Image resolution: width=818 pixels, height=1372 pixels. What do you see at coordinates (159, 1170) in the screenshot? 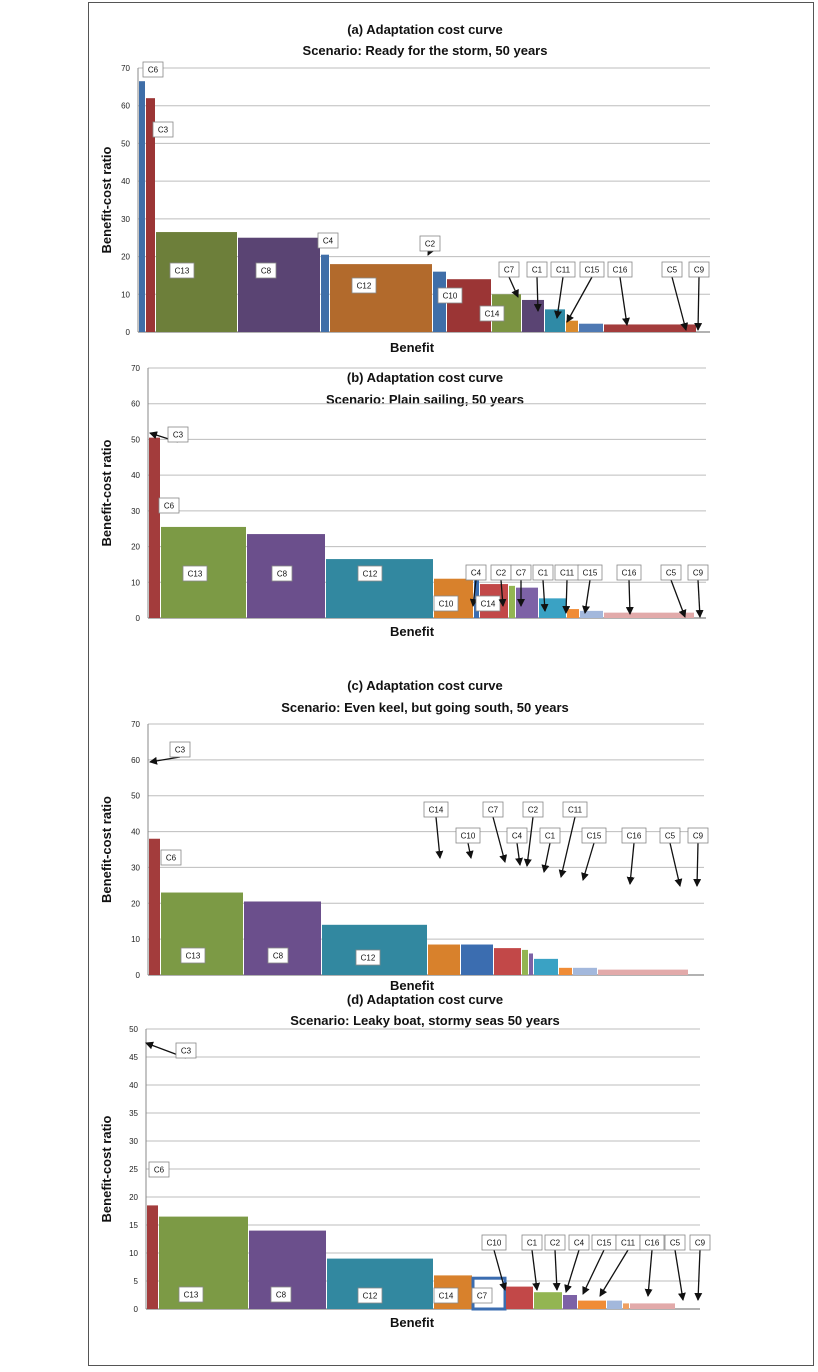
I see `callout-label-c6: C6` at bounding box center [159, 1170].